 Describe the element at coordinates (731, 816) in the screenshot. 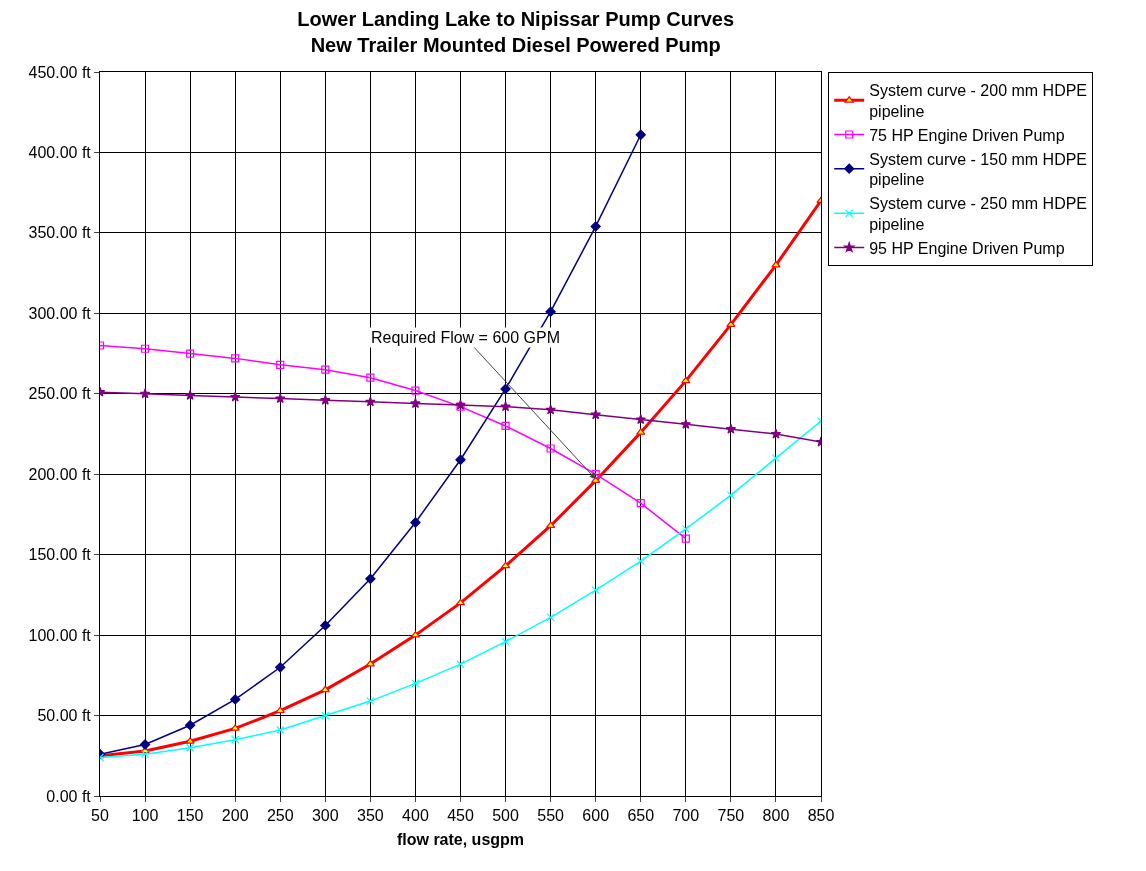

I see `x-tick-label: 750` at that location.